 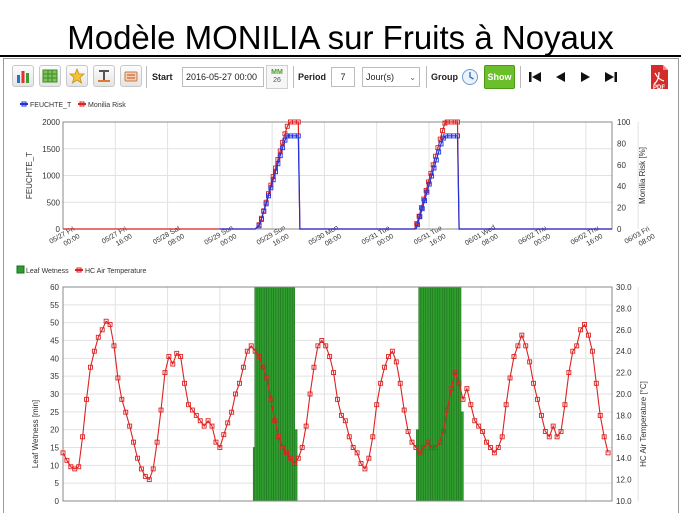 I want to click on bar-chart-icon, so click(x=23, y=76).